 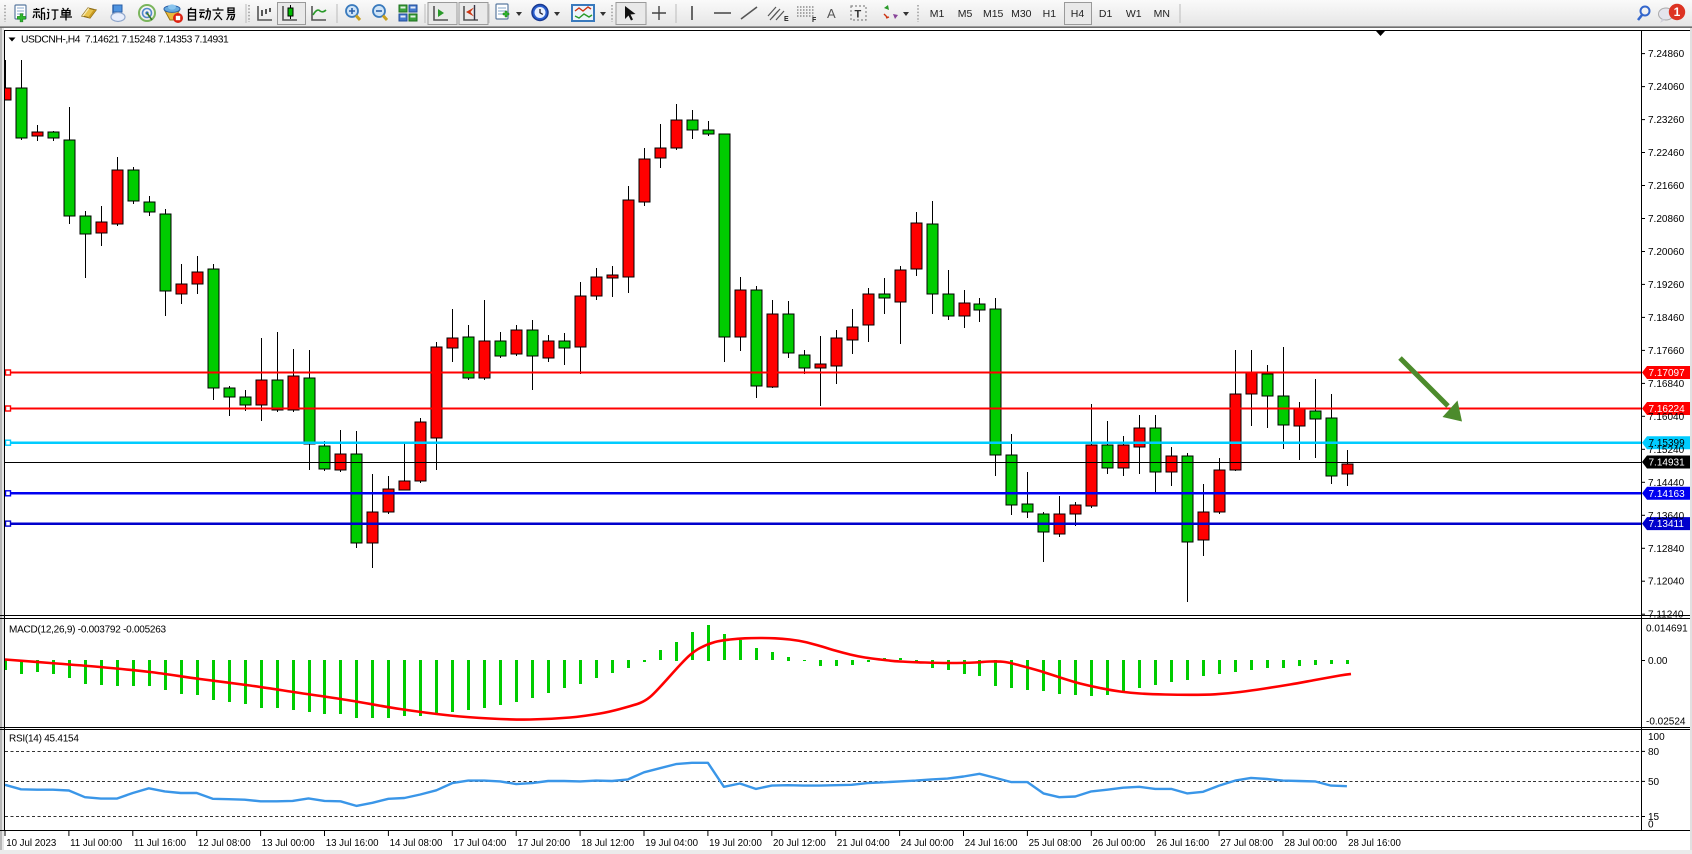 I want to click on svg-text: RSI(14) 45.4154, so click(x=44, y=739).